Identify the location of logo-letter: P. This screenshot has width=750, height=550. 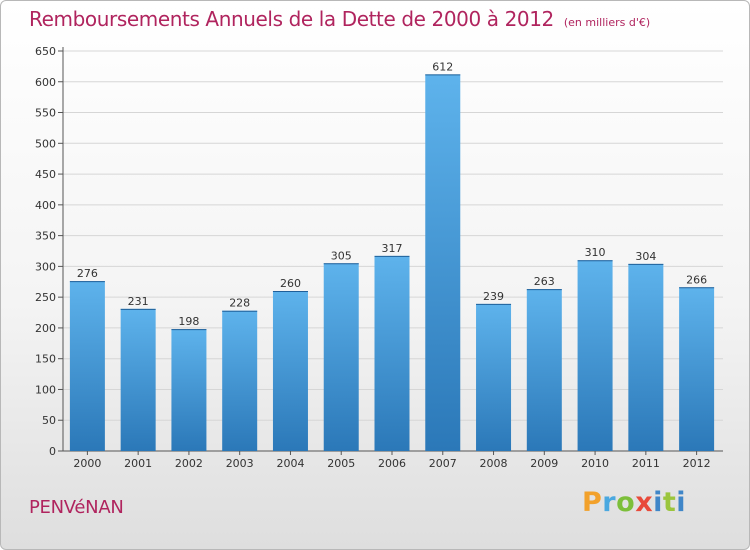
(592, 502).